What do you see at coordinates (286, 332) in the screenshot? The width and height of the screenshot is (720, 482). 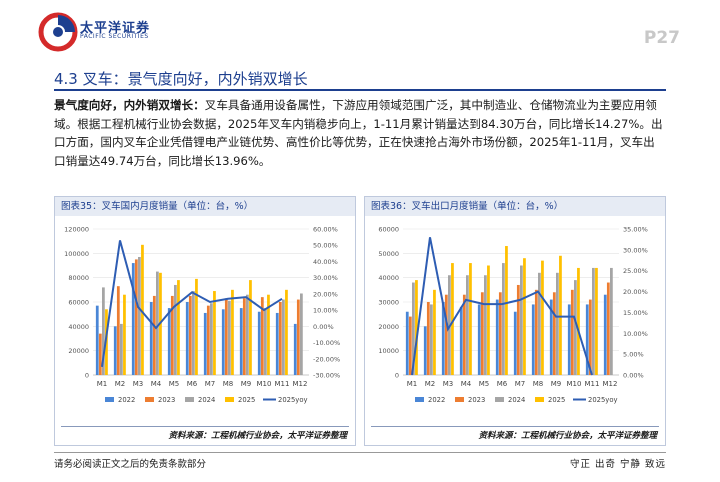 I see `bar-2025-M11` at bounding box center [286, 332].